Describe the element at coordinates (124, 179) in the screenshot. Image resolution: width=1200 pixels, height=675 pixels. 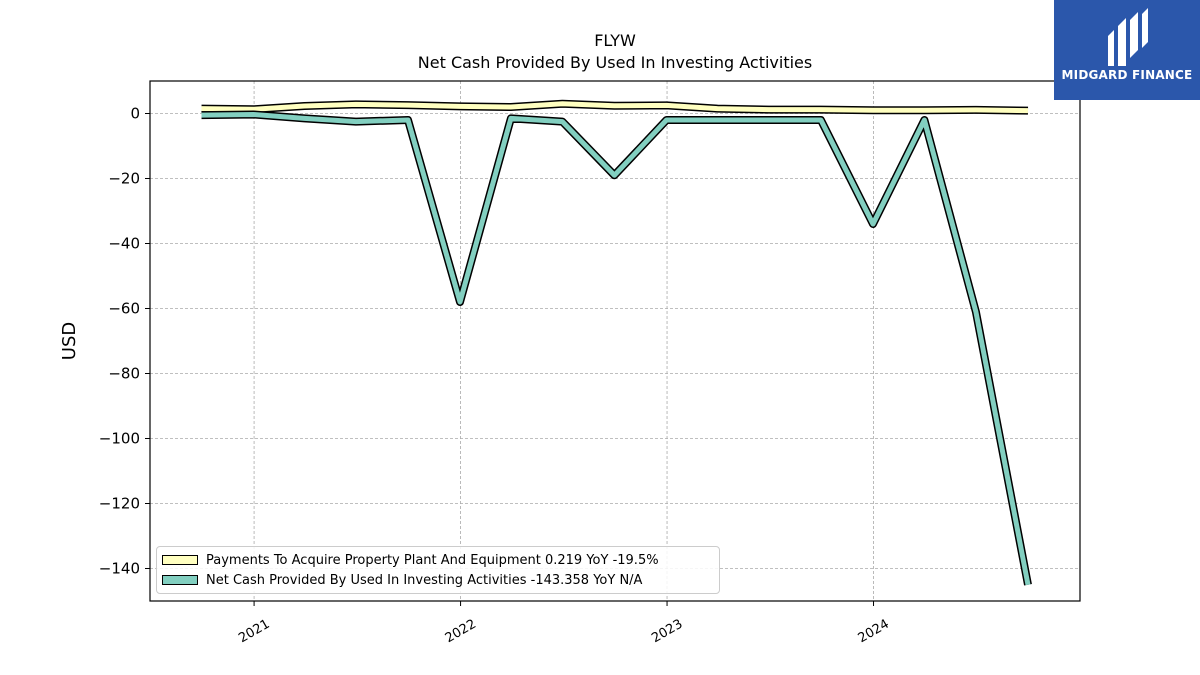
I see `y-tick-label: −20` at that location.